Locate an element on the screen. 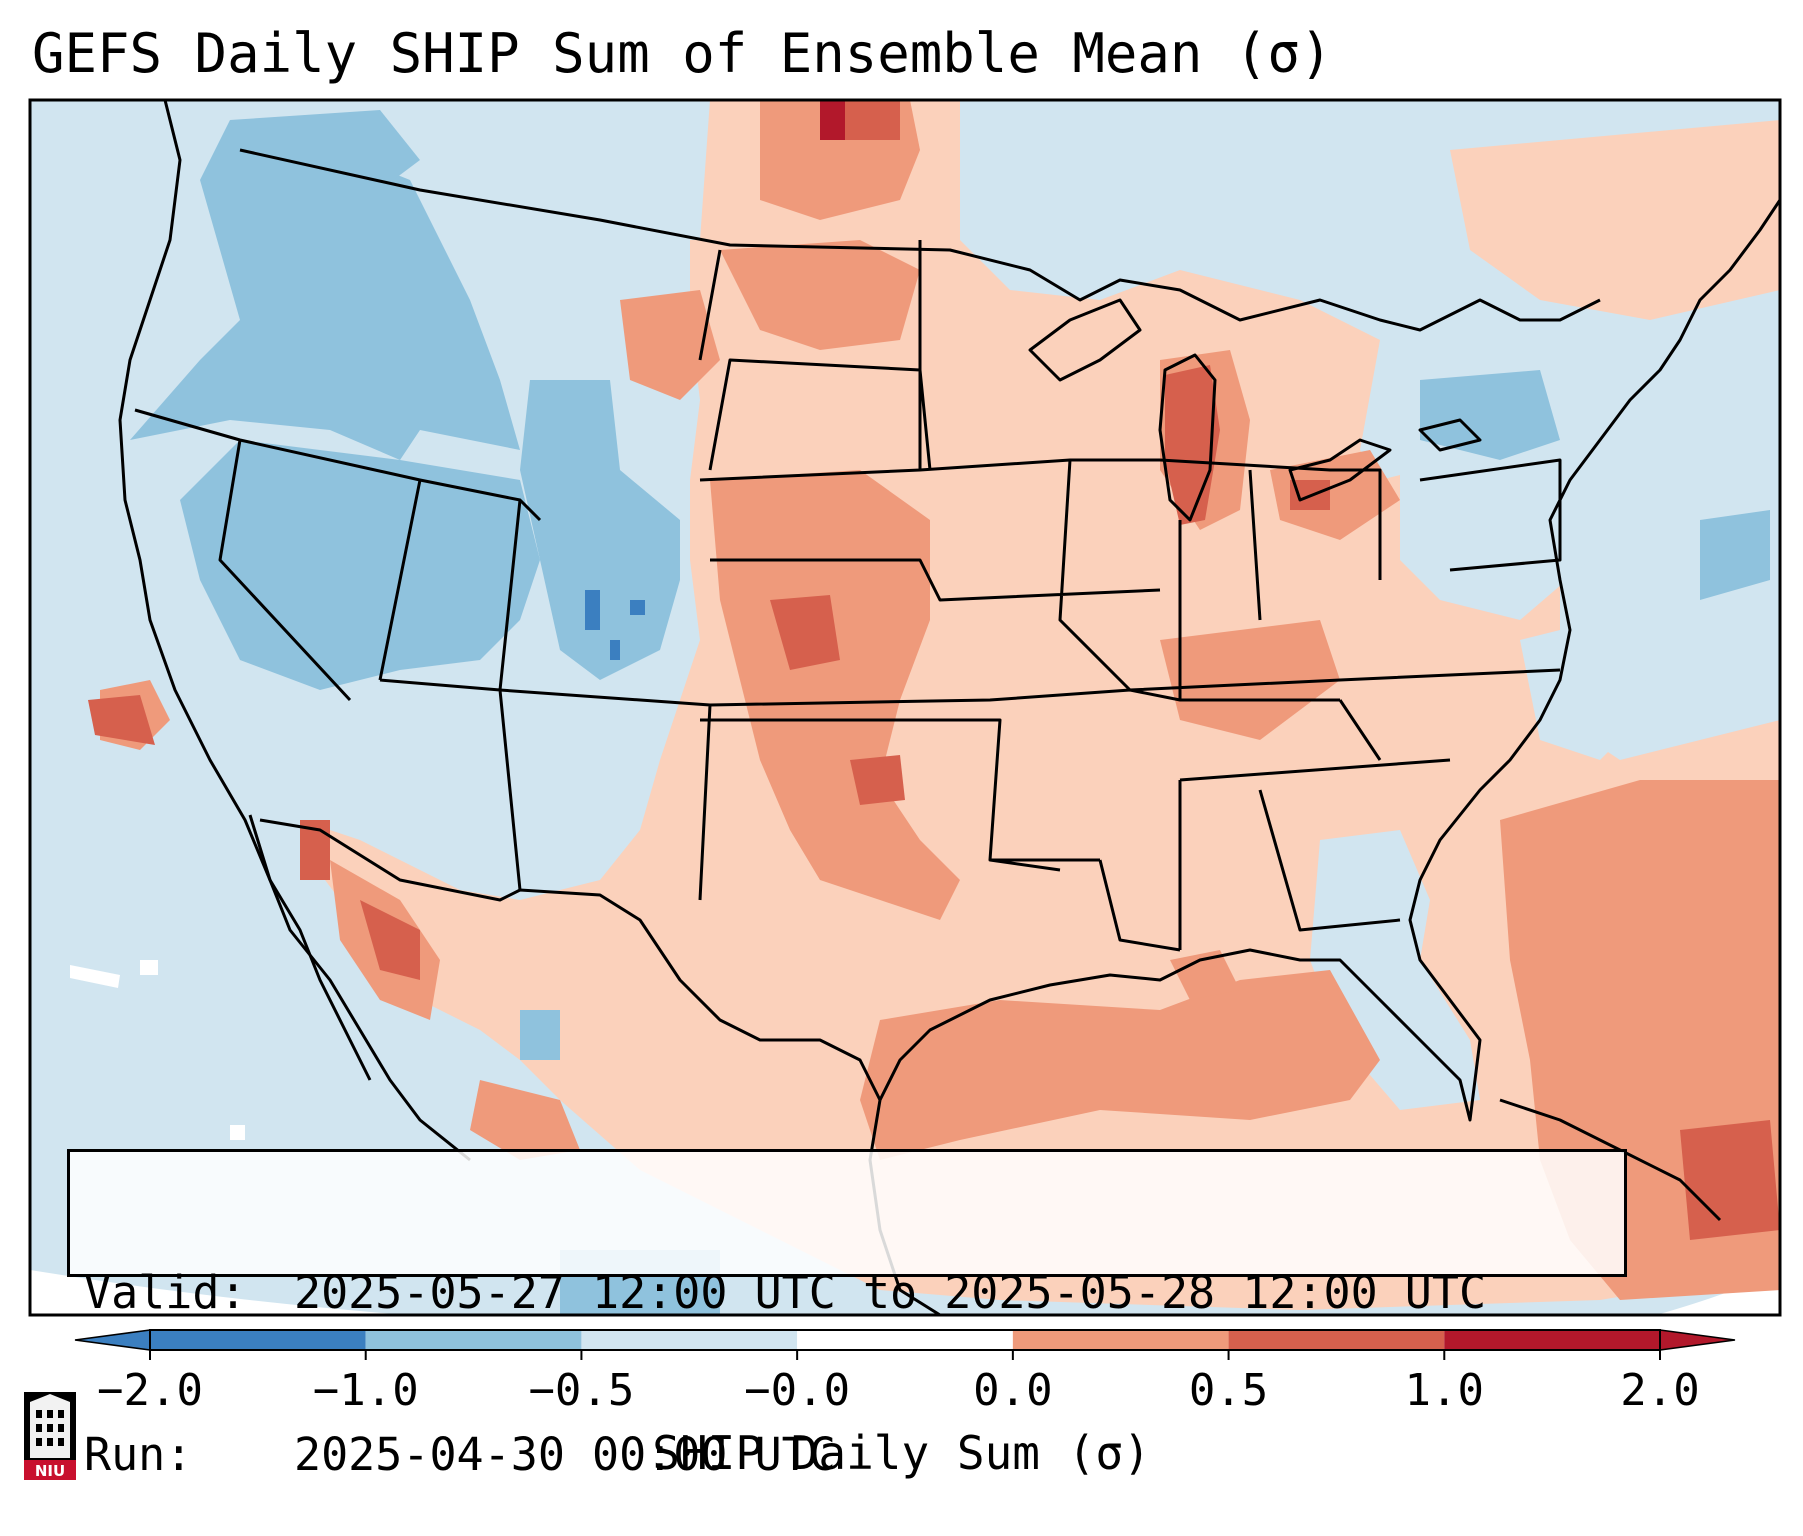  negative-anomaly-west is located at coordinates (325, 290).